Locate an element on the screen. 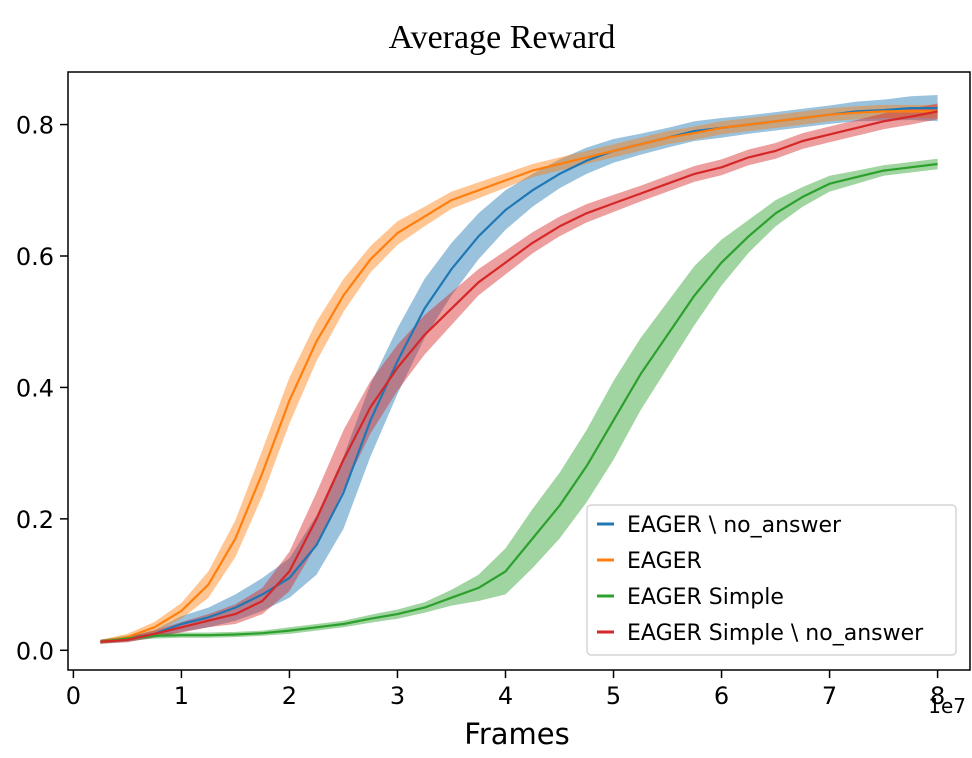 The image size is (972, 758). x-axis-offset-label: 1e7 is located at coordinates (947, 706).